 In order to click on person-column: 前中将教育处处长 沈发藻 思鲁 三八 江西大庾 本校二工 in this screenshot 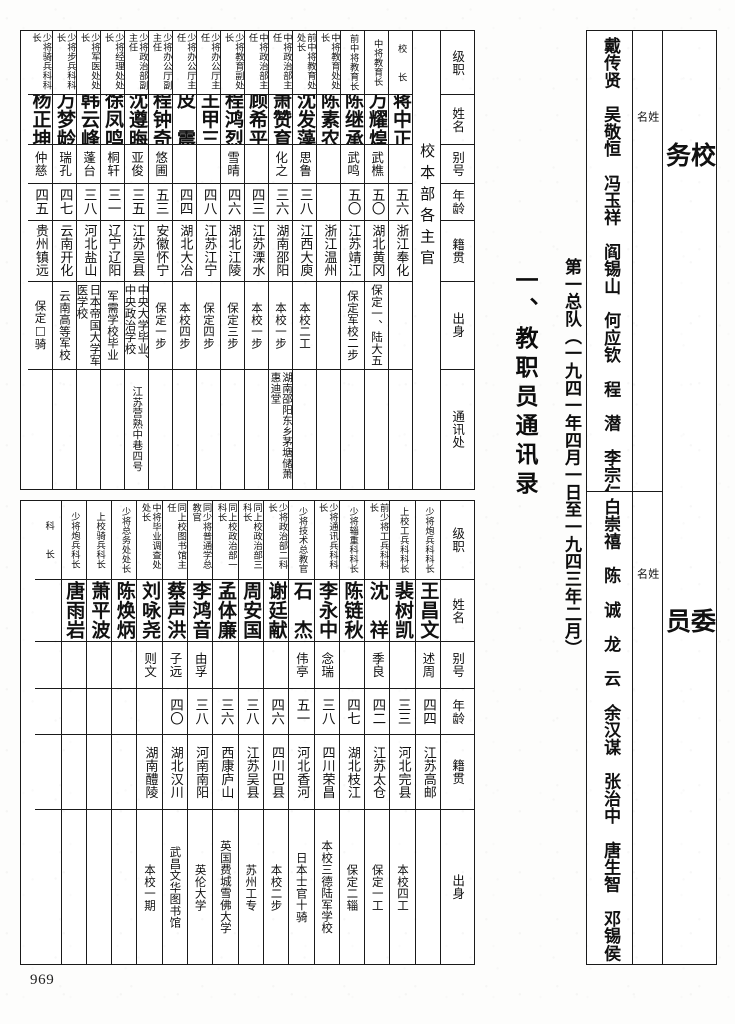, I will do `click(304, 260)`.